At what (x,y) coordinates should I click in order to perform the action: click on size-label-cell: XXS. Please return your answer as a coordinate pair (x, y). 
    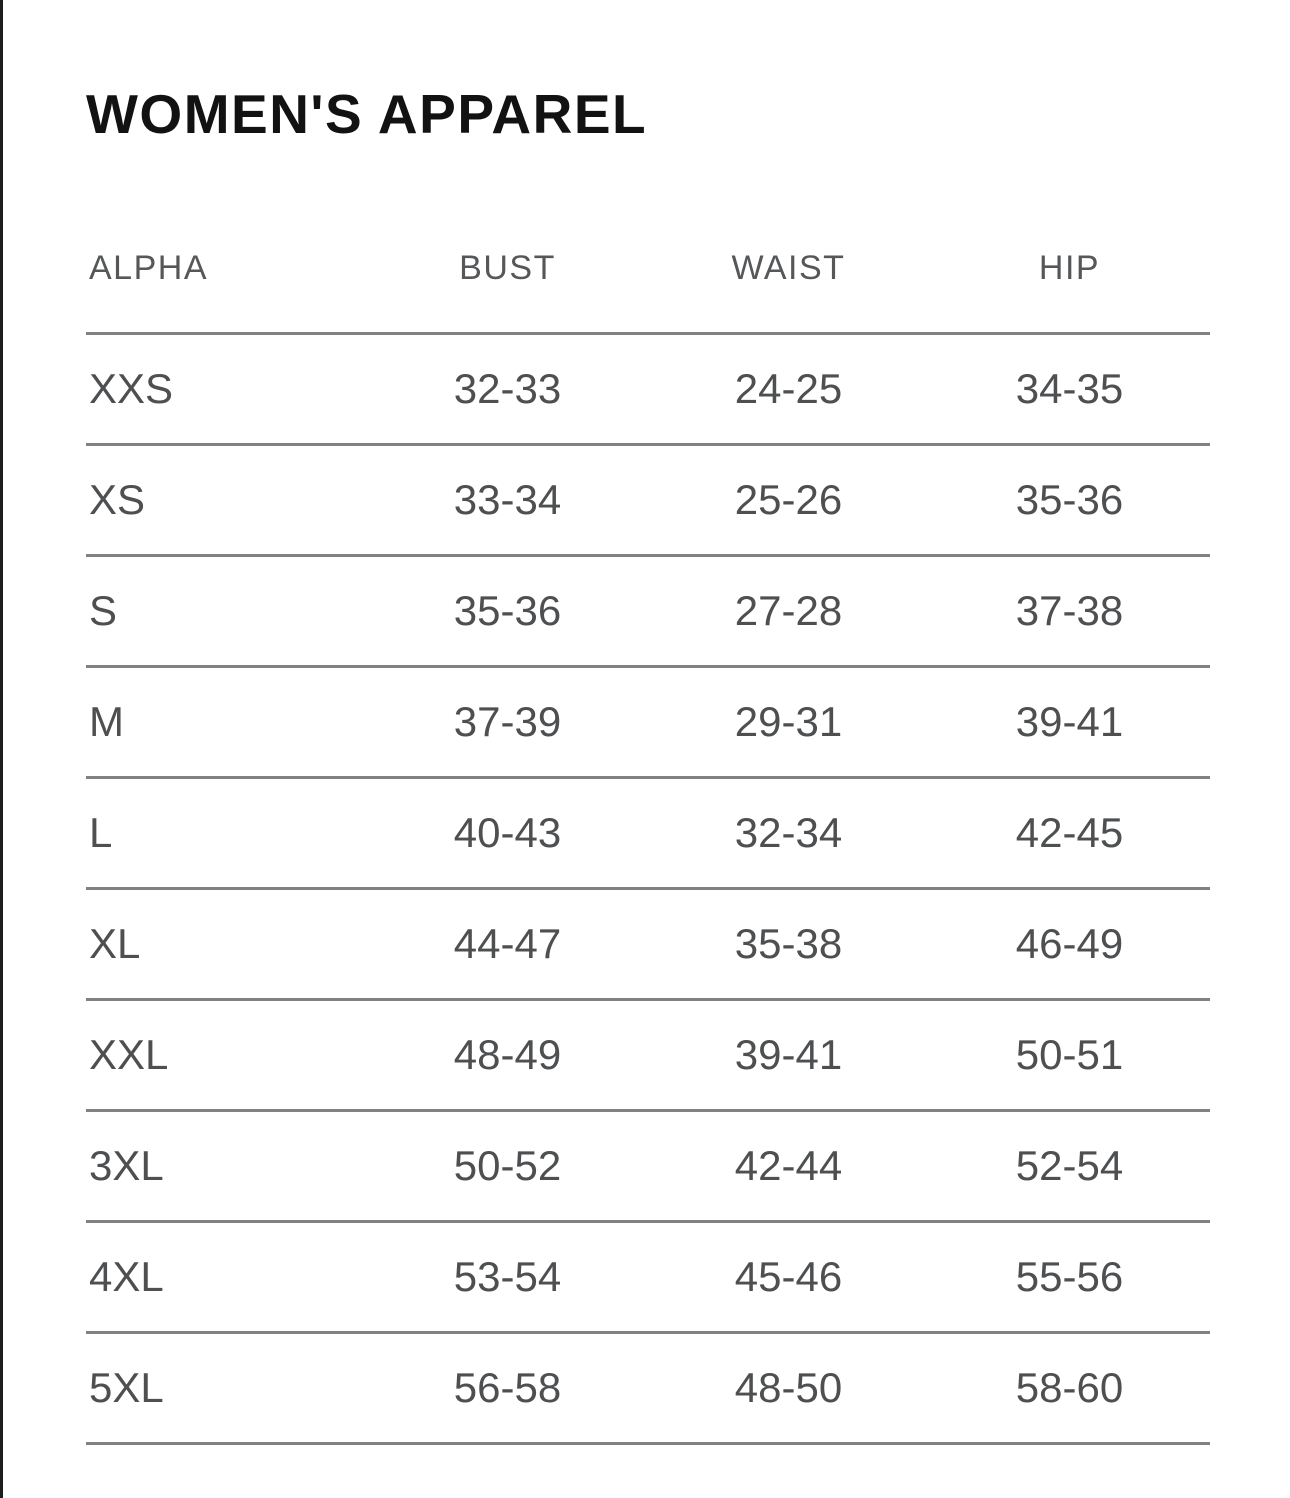
    Looking at the image, I should click on (131, 388).